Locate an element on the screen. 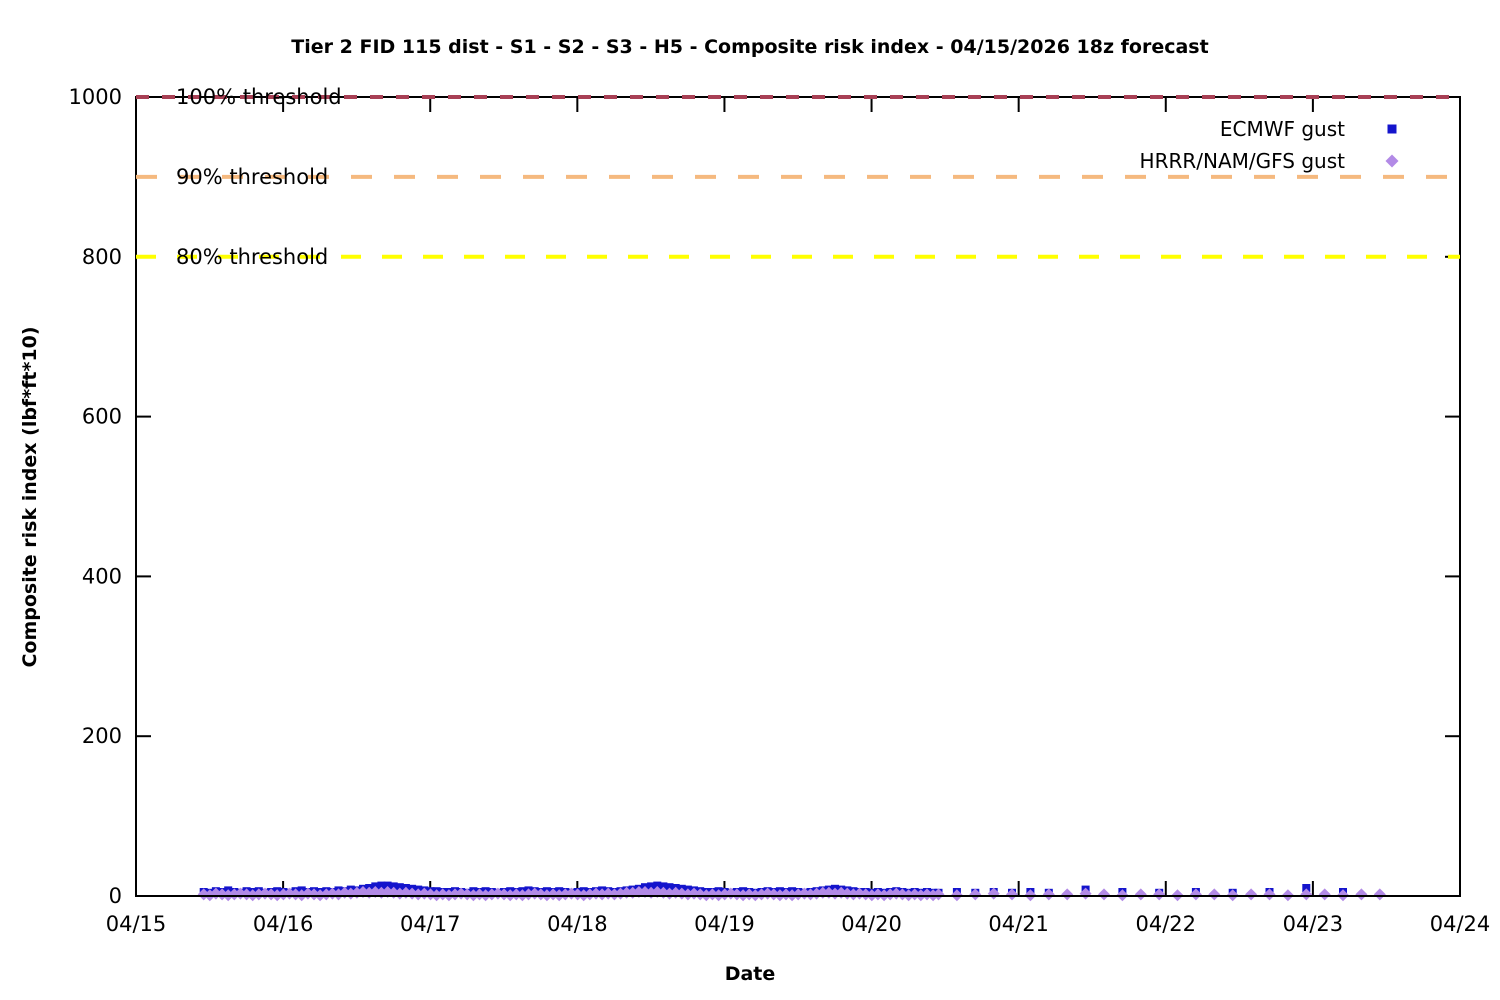  svg-text: 04/22 is located at coordinates (1166, 924).